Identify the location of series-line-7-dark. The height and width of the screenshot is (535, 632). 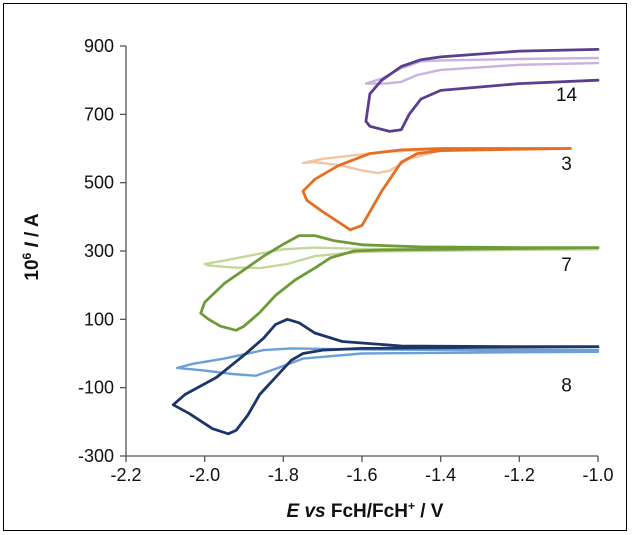
(399, 283).